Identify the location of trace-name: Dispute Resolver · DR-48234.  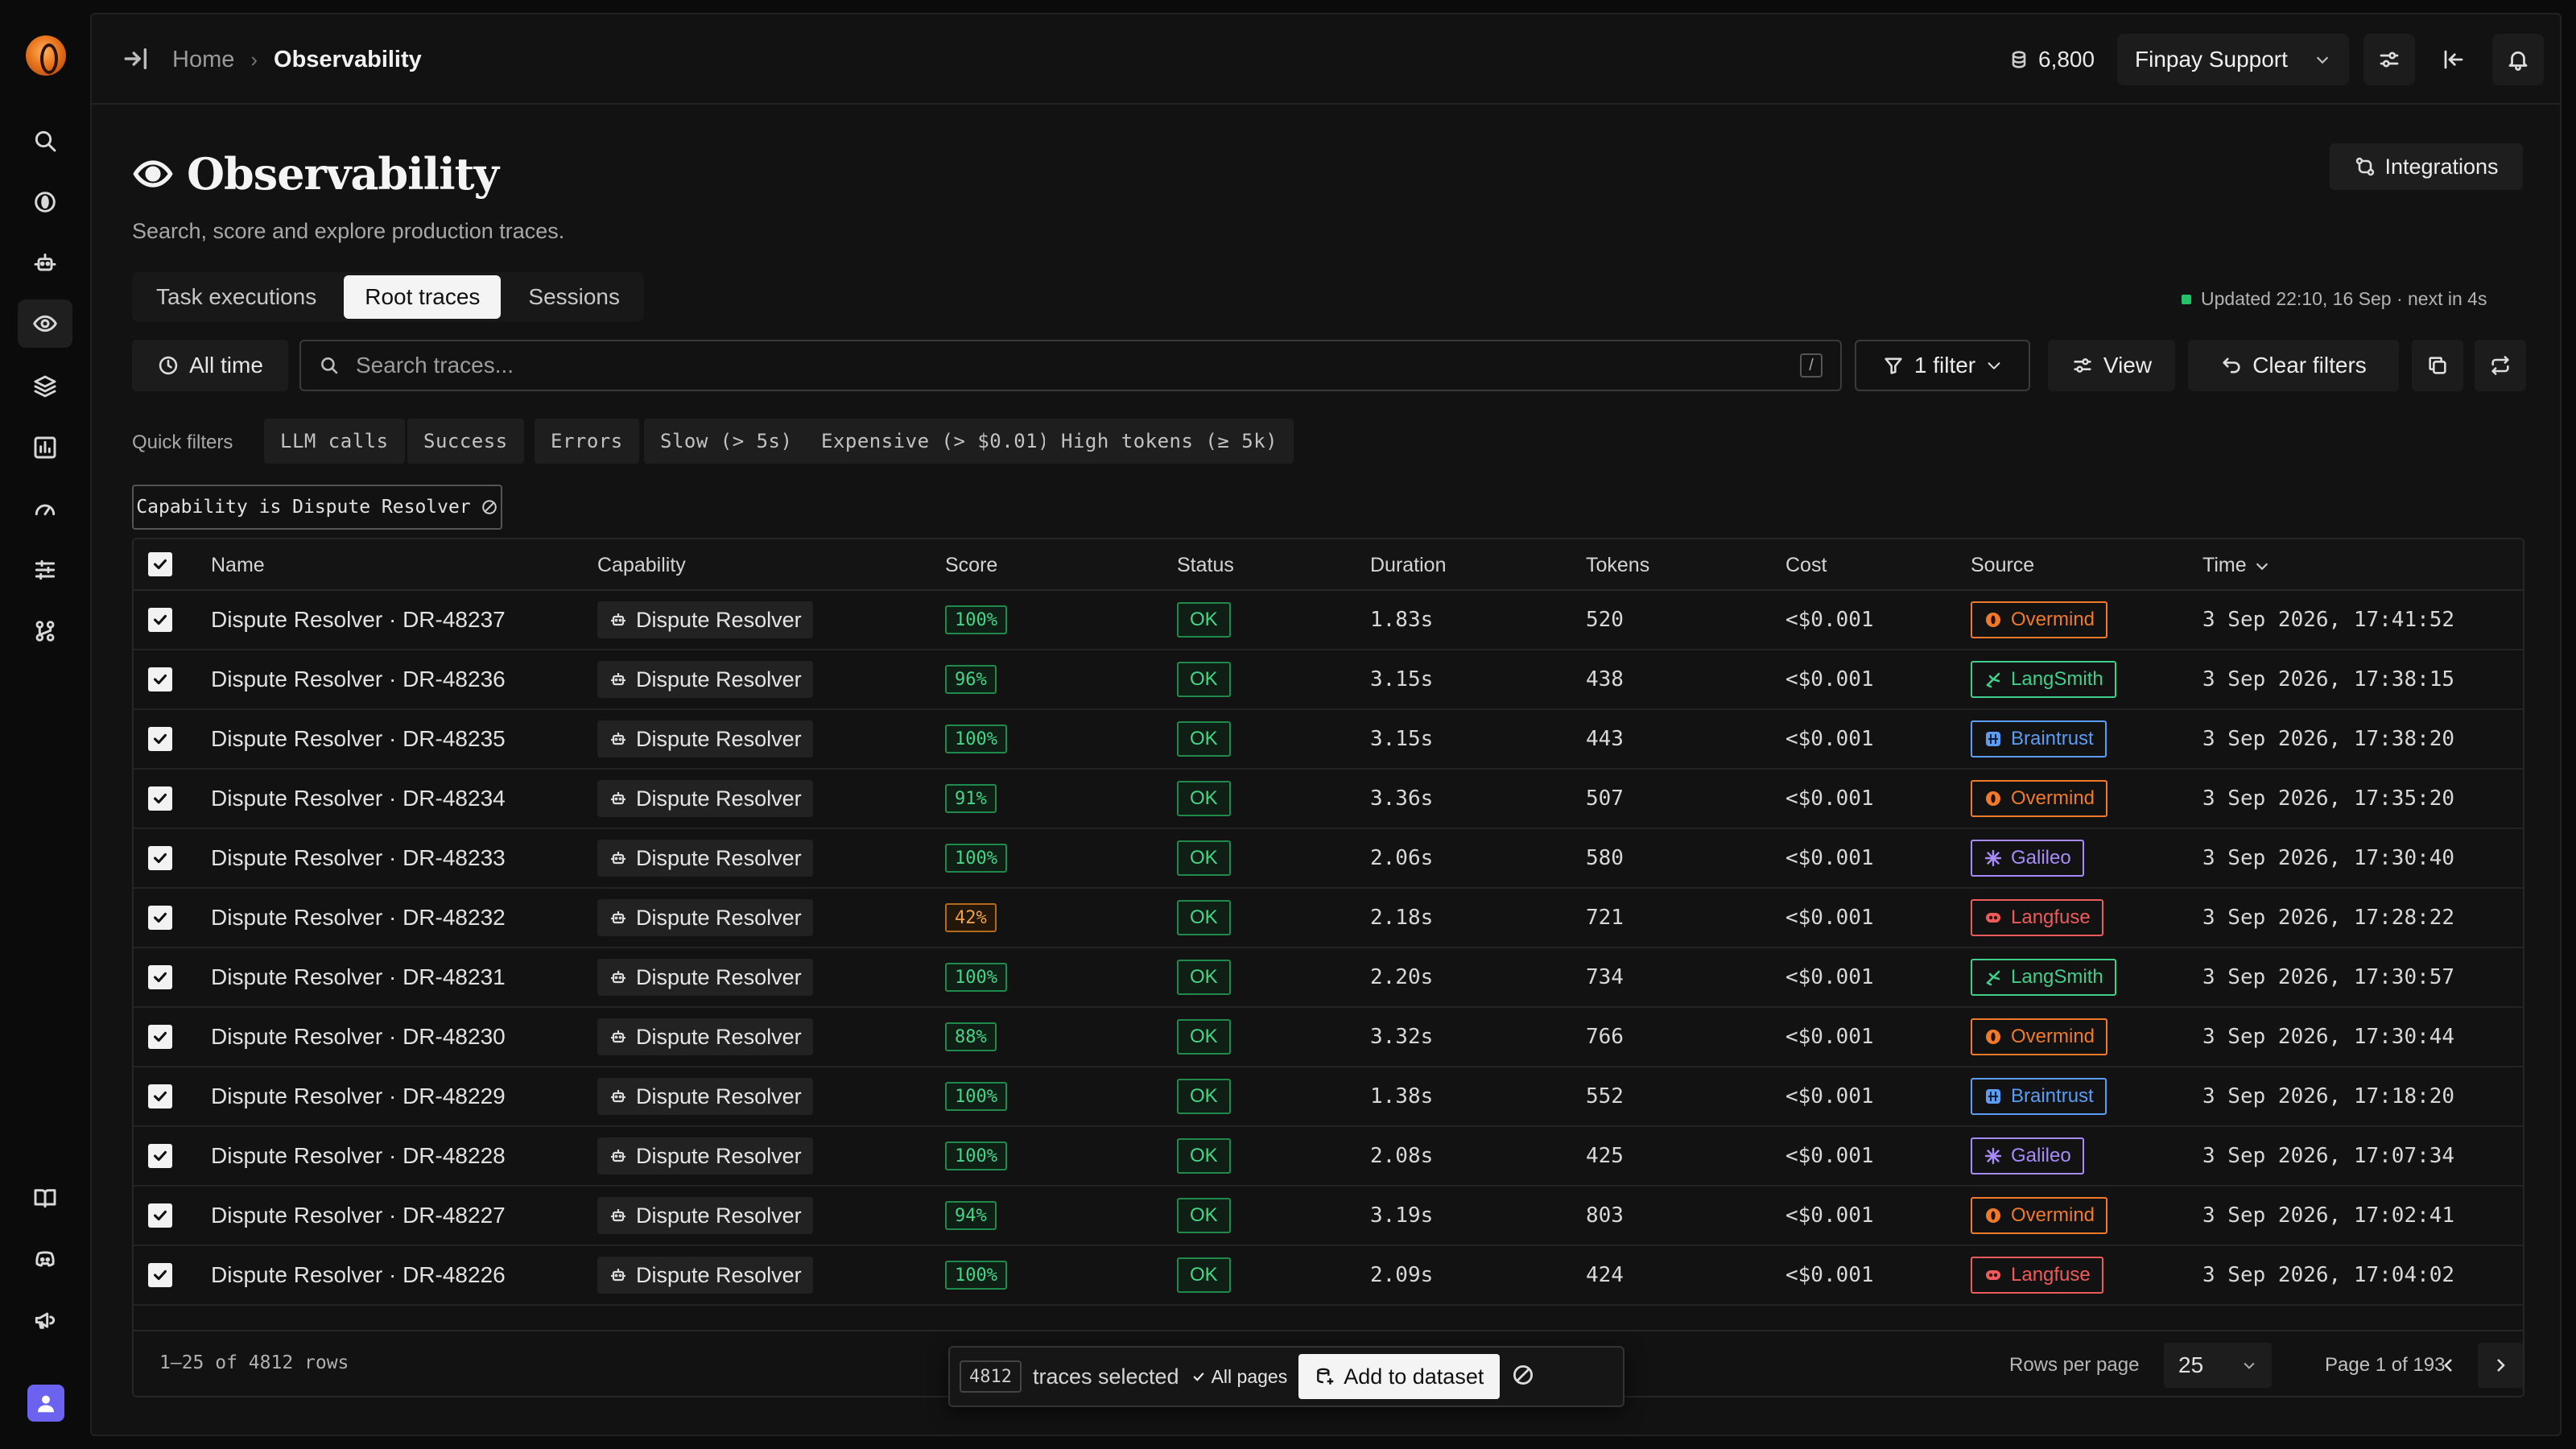
(358, 798).